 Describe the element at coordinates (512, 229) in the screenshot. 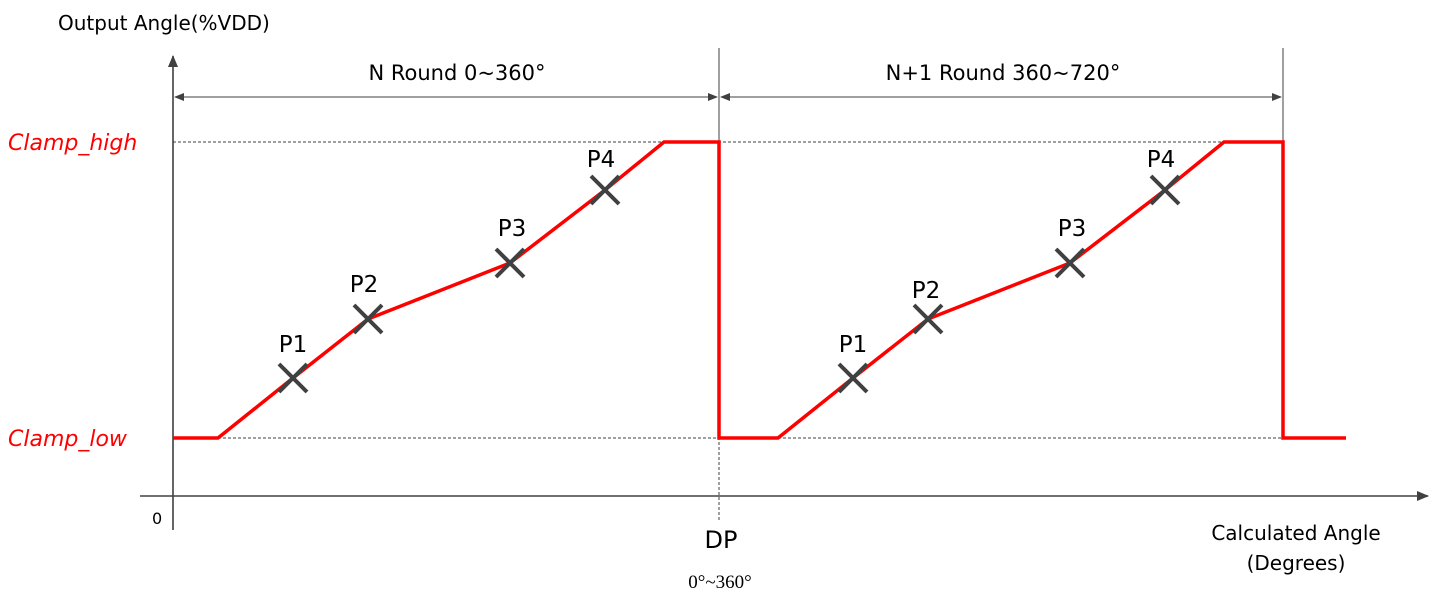

I see `p3-label-round1: P3` at that location.